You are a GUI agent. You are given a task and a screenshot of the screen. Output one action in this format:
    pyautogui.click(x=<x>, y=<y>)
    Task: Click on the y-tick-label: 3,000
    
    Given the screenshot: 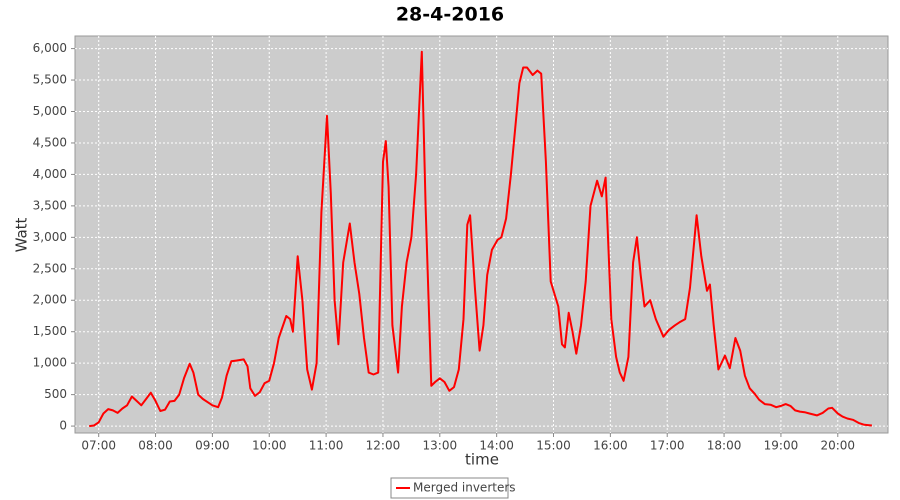 What is the action you would take?
    pyautogui.click(x=50, y=237)
    